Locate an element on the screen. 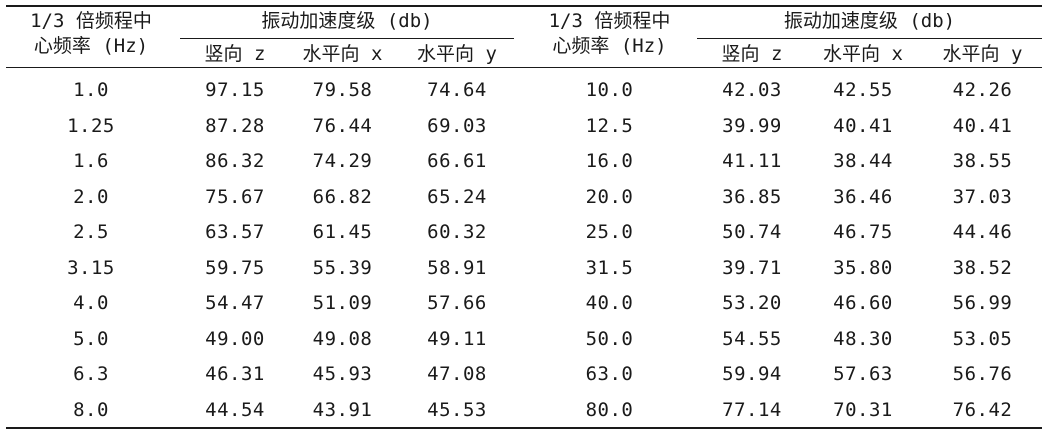  left-z-cell: 75.67 is located at coordinates (235, 197).